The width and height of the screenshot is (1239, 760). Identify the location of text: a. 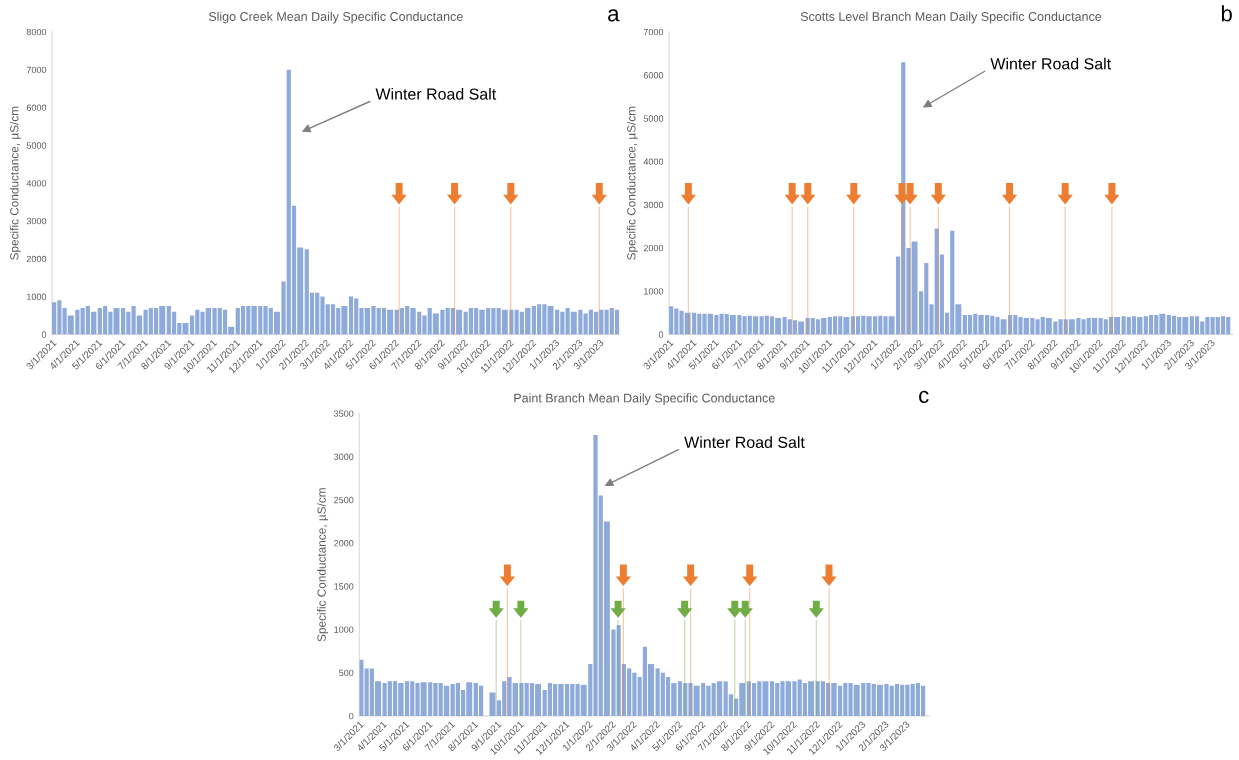
(614, 15).